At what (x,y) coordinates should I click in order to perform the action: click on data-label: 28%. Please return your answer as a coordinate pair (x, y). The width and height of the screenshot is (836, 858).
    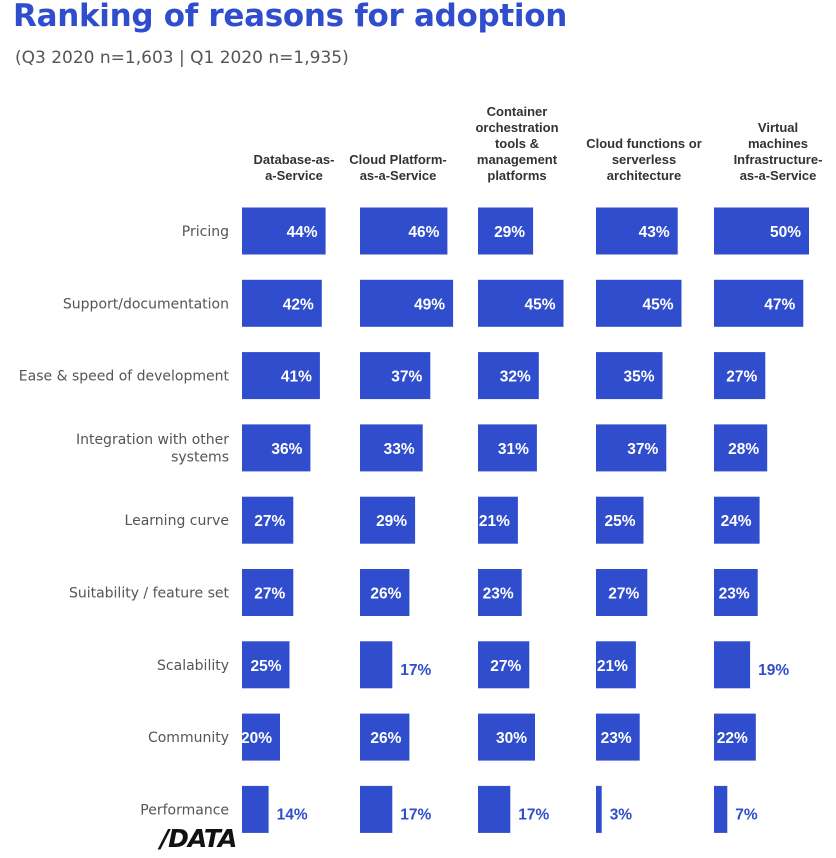
    Looking at the image, I should click on (743, 449).